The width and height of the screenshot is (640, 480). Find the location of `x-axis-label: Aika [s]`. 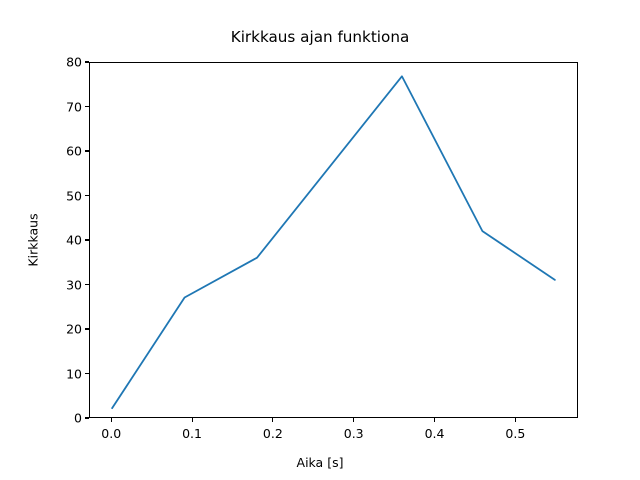

x-axis-label: Aika [s] is located at coordinates (320, 462).